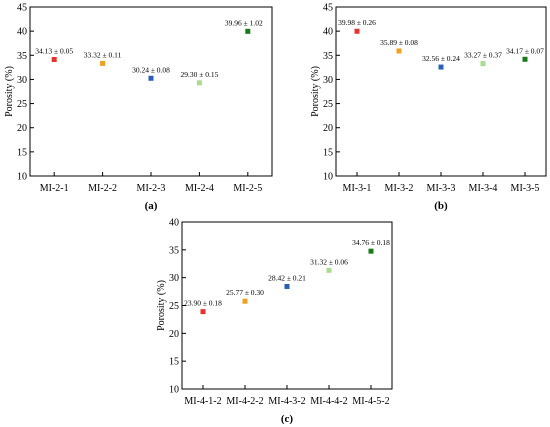 Image resolution: width=550 pixels, height=427 pixels. Describe the element at coordinates (328, 401) in the screenshot. I see `x-tick-label: MI-4-4-2` at that location.